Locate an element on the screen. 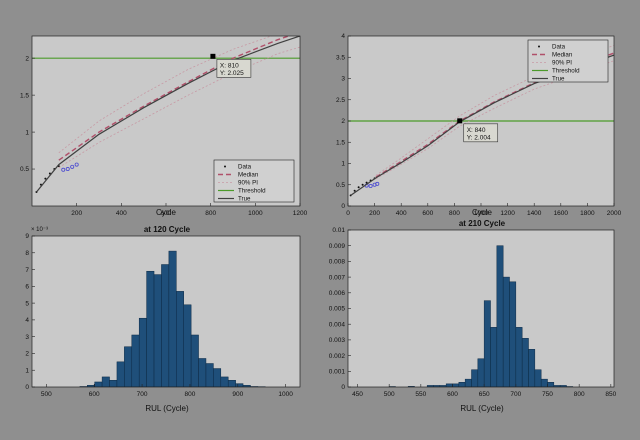 The height and width of the screenshot is (440, 640). y-exponent-label: × 10⁻³ is located at coordinates (39, 230).